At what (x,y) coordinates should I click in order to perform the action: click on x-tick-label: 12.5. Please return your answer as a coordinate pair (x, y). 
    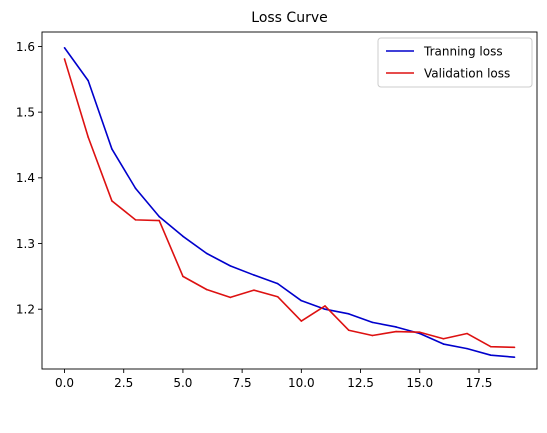
    Looking at the image, I should click on (360, 383).